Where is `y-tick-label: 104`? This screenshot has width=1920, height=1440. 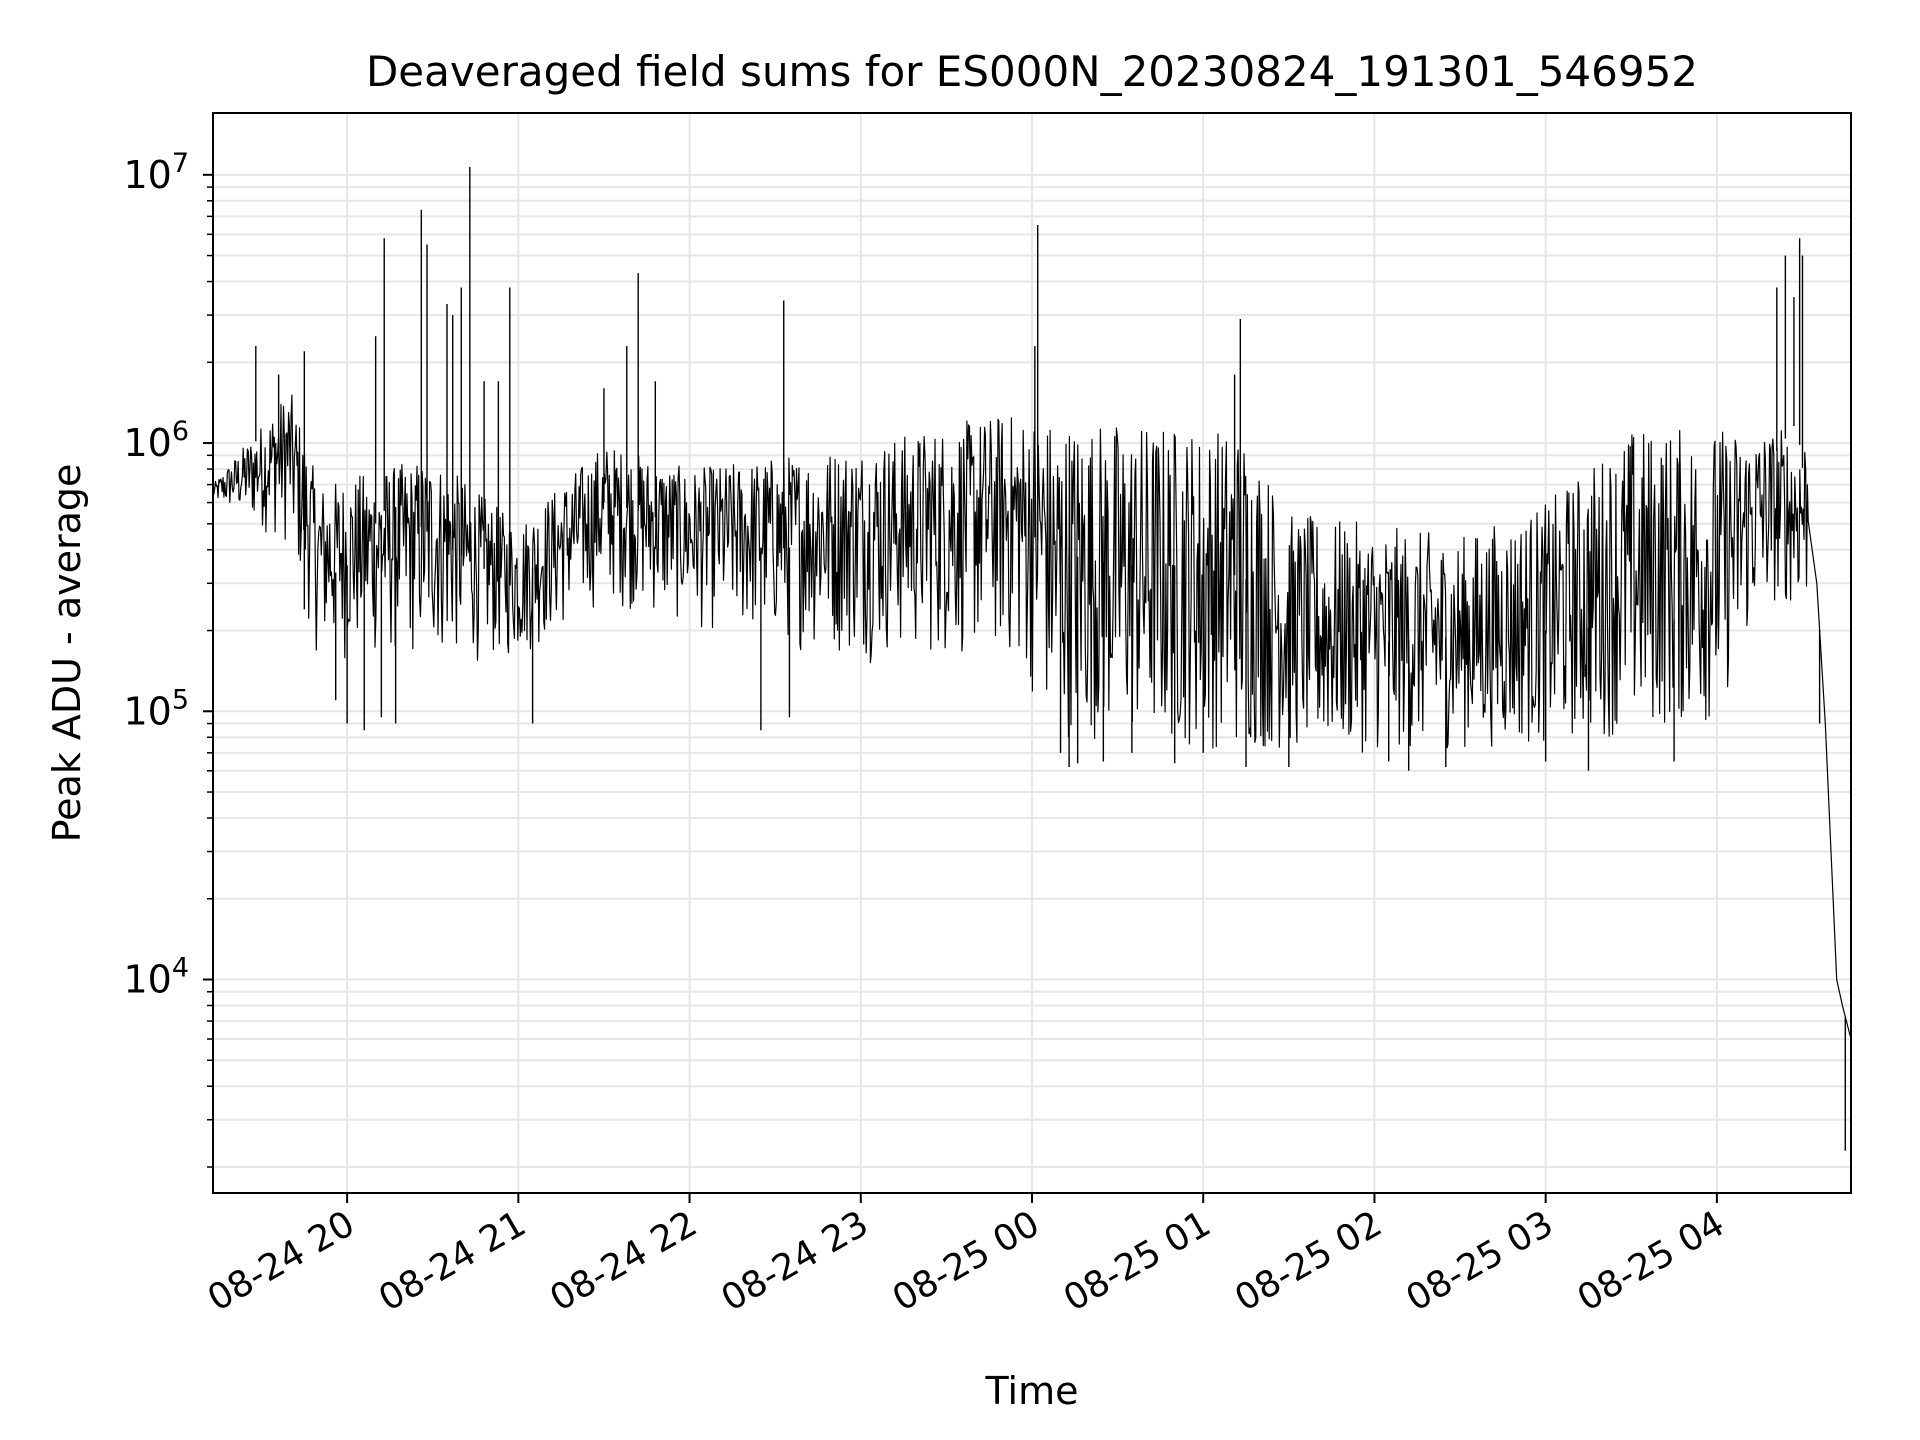 y-tick-label: 104 is located at coordinates (156, 977).